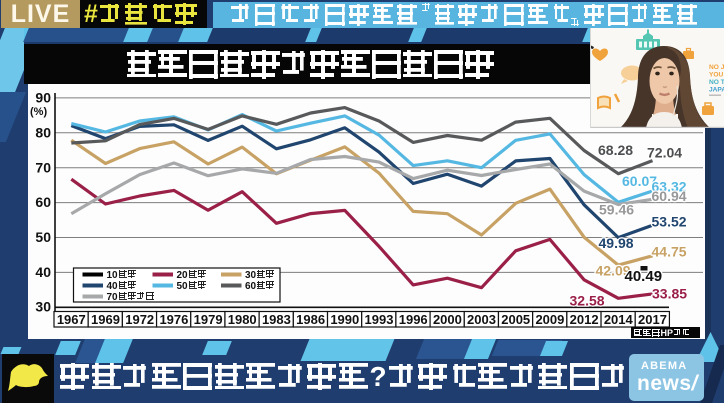  I want to click on svg-text: 2005, so click(515, 319).